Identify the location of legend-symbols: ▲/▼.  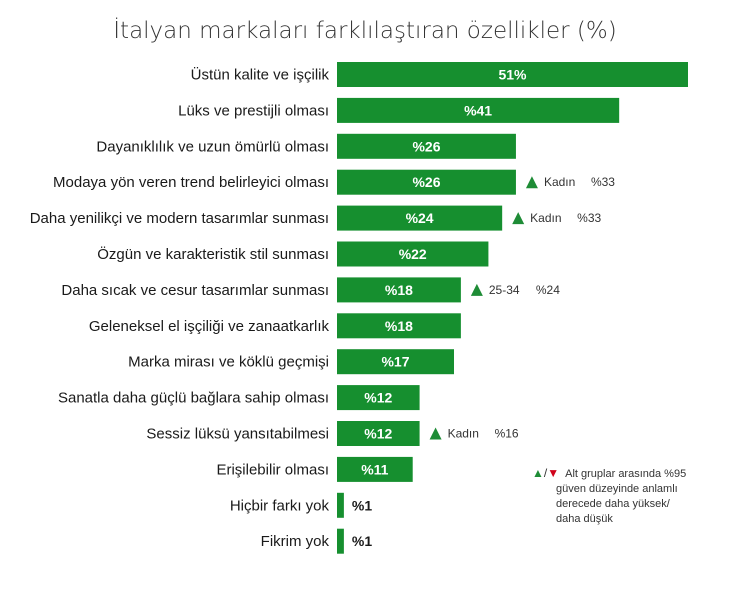
(545, 473).